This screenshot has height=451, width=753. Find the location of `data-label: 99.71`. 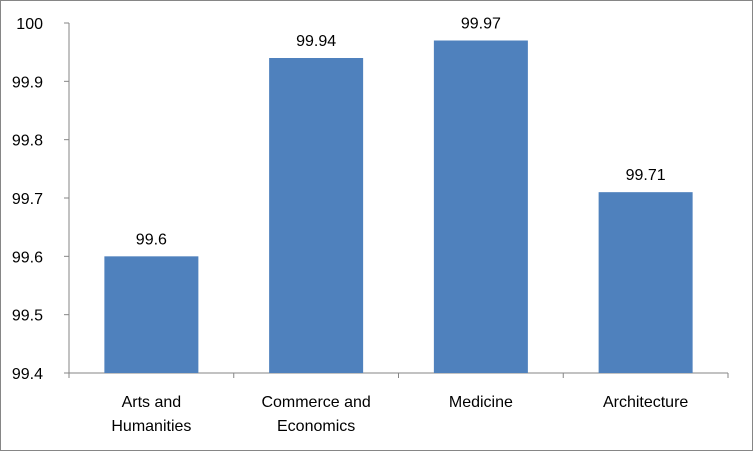

data-label: 99.71 is located at coordinates (646, 175).